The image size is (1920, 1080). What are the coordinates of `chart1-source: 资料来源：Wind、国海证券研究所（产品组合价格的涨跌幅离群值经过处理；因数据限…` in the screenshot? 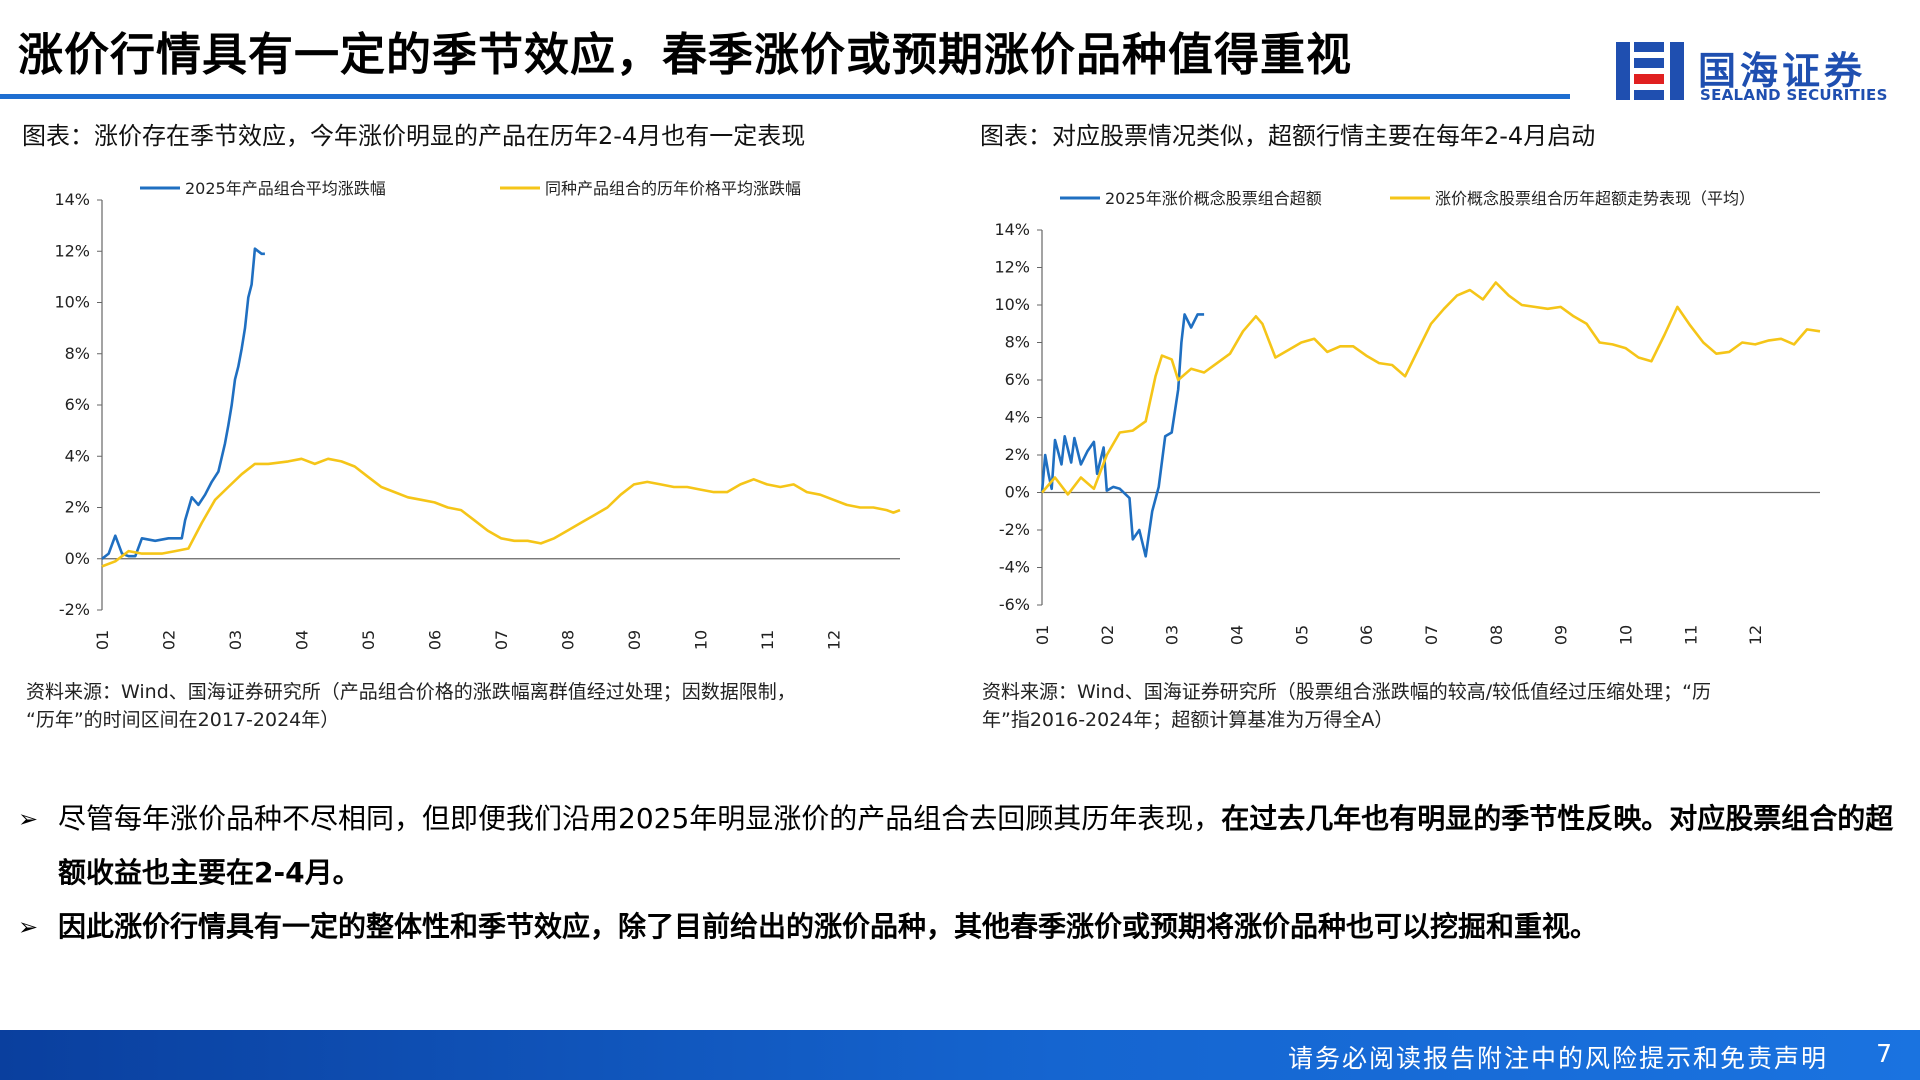 It's located at (411, 706).